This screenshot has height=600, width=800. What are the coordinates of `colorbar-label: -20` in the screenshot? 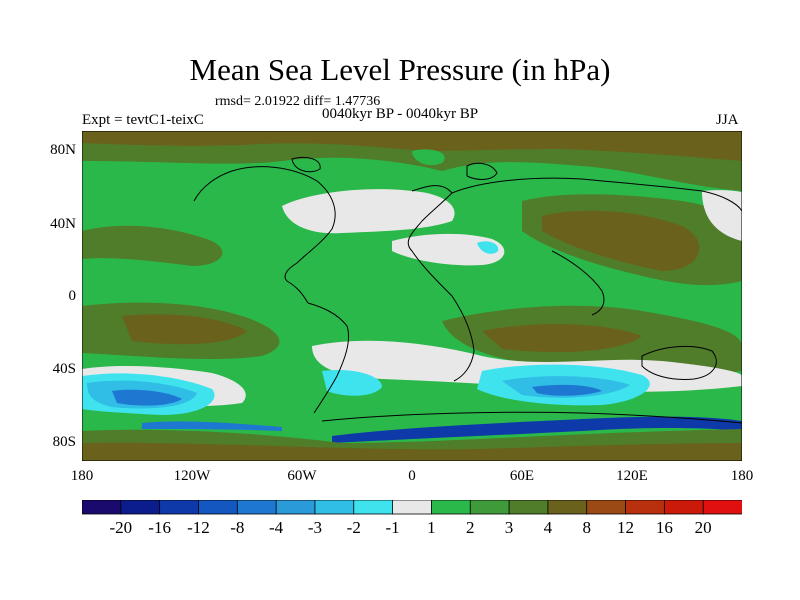 It's located at (121, 527).